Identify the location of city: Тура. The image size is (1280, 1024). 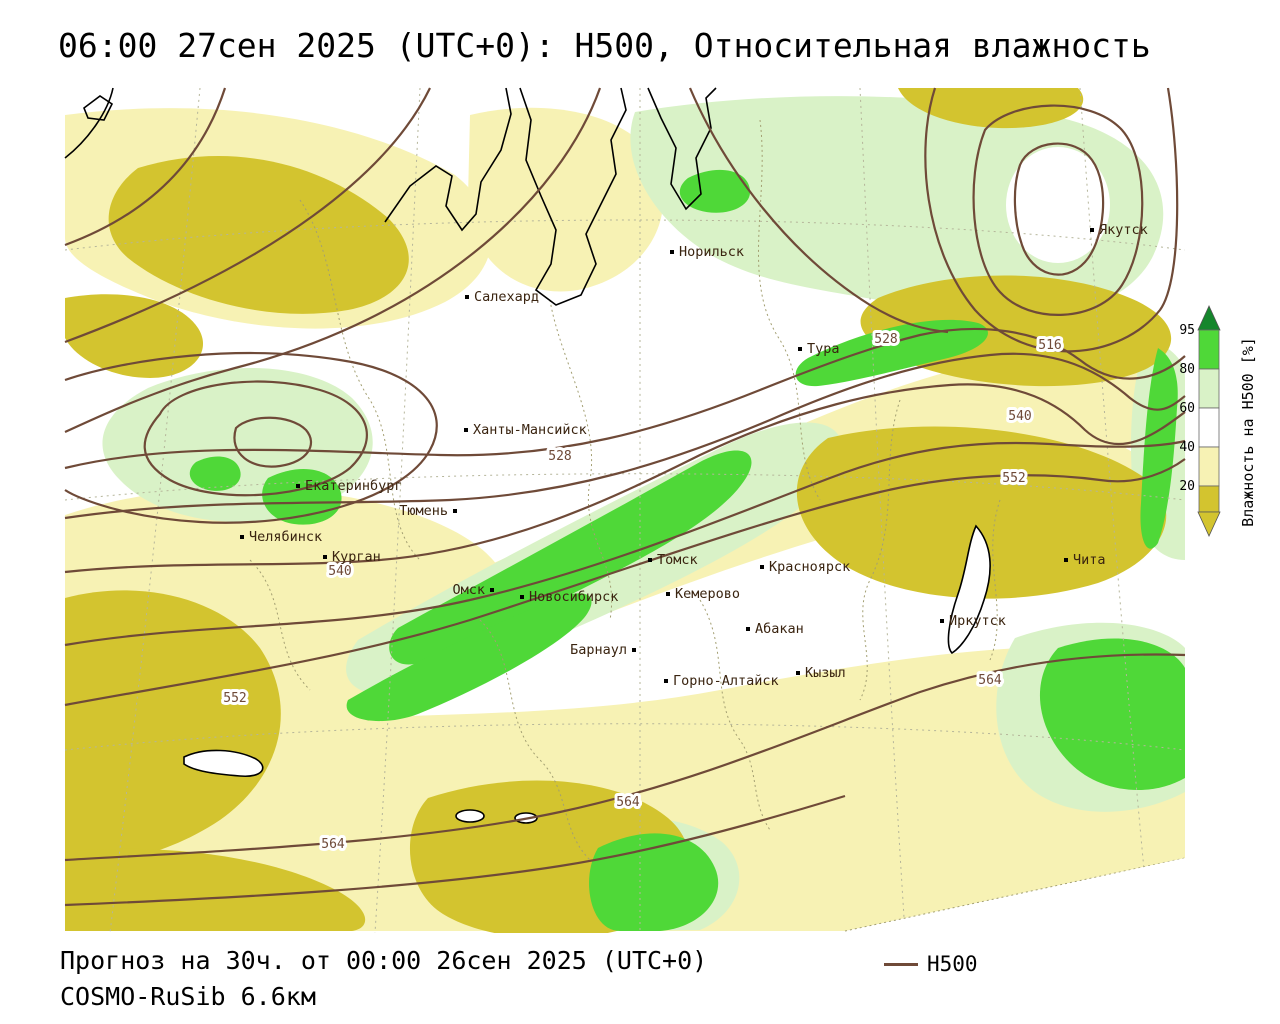
(819, 349).